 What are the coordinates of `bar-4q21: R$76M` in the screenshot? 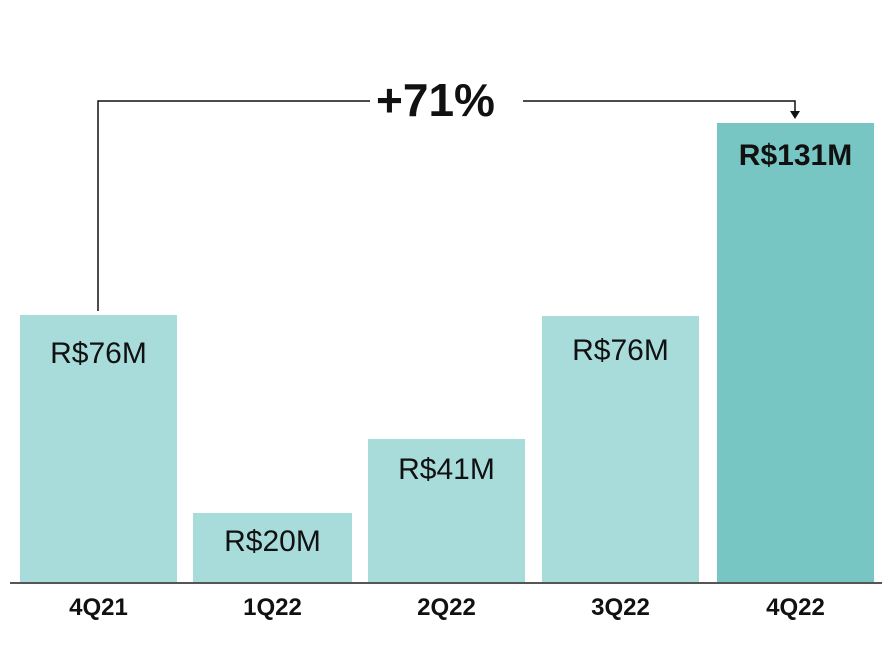 It's located at (98, 449).